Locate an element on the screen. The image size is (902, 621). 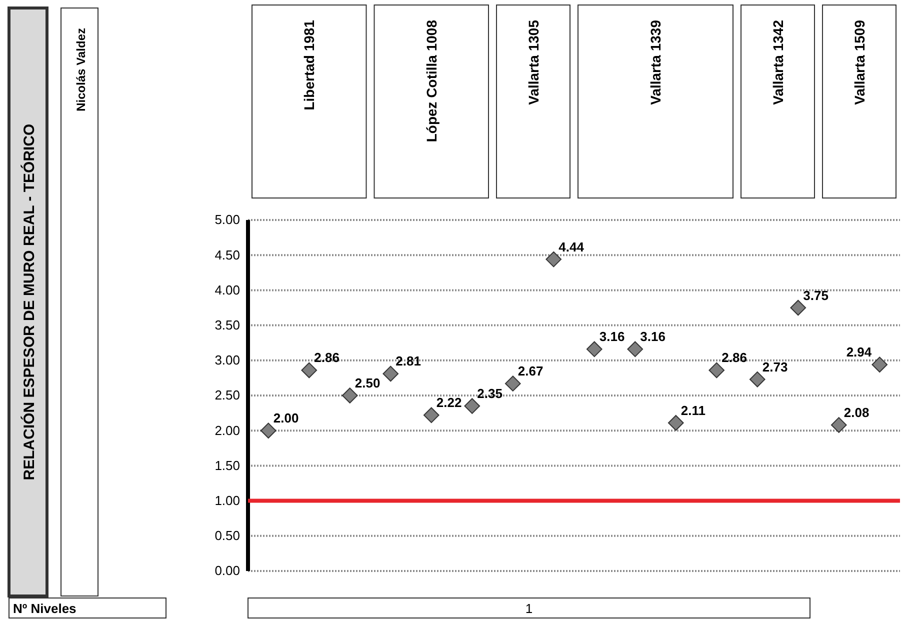
data-label: 4.44 is located at coordinates (571, 246).